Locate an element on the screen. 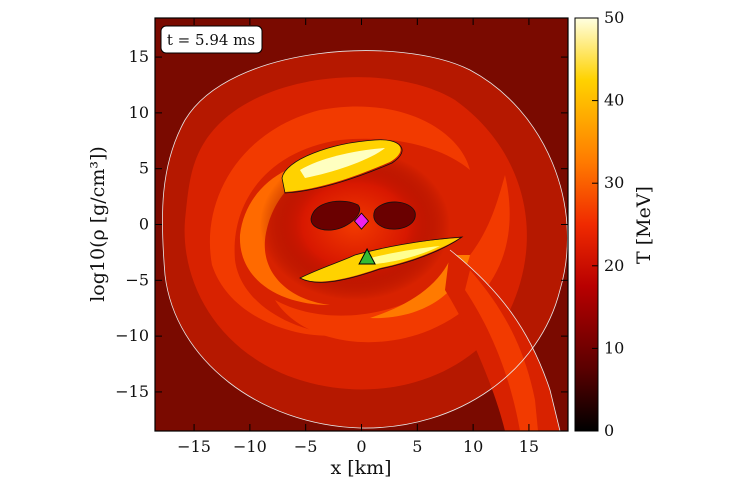 The image size is (741, 486). markers is located at coordinates (364, 238).